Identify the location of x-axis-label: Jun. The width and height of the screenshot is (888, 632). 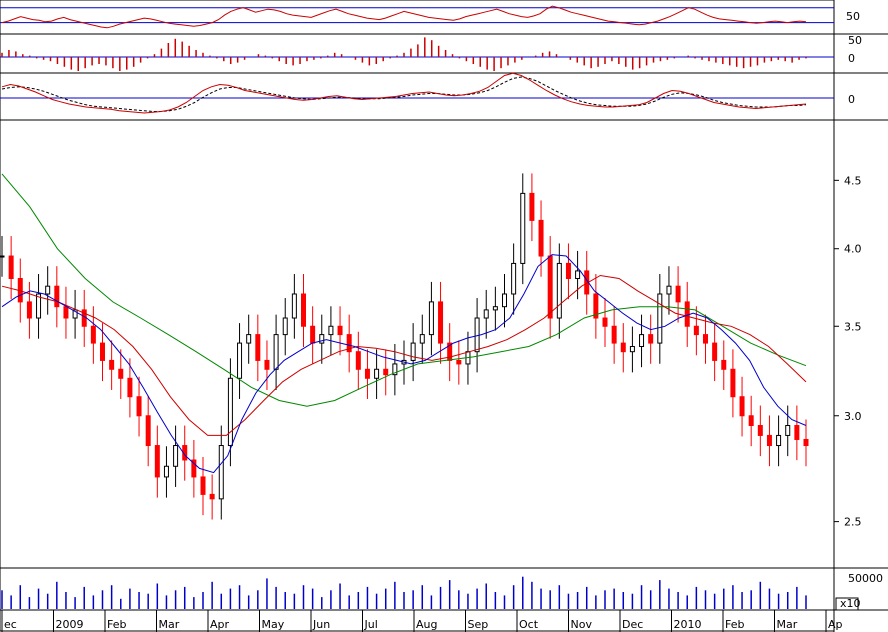
(321, 624).